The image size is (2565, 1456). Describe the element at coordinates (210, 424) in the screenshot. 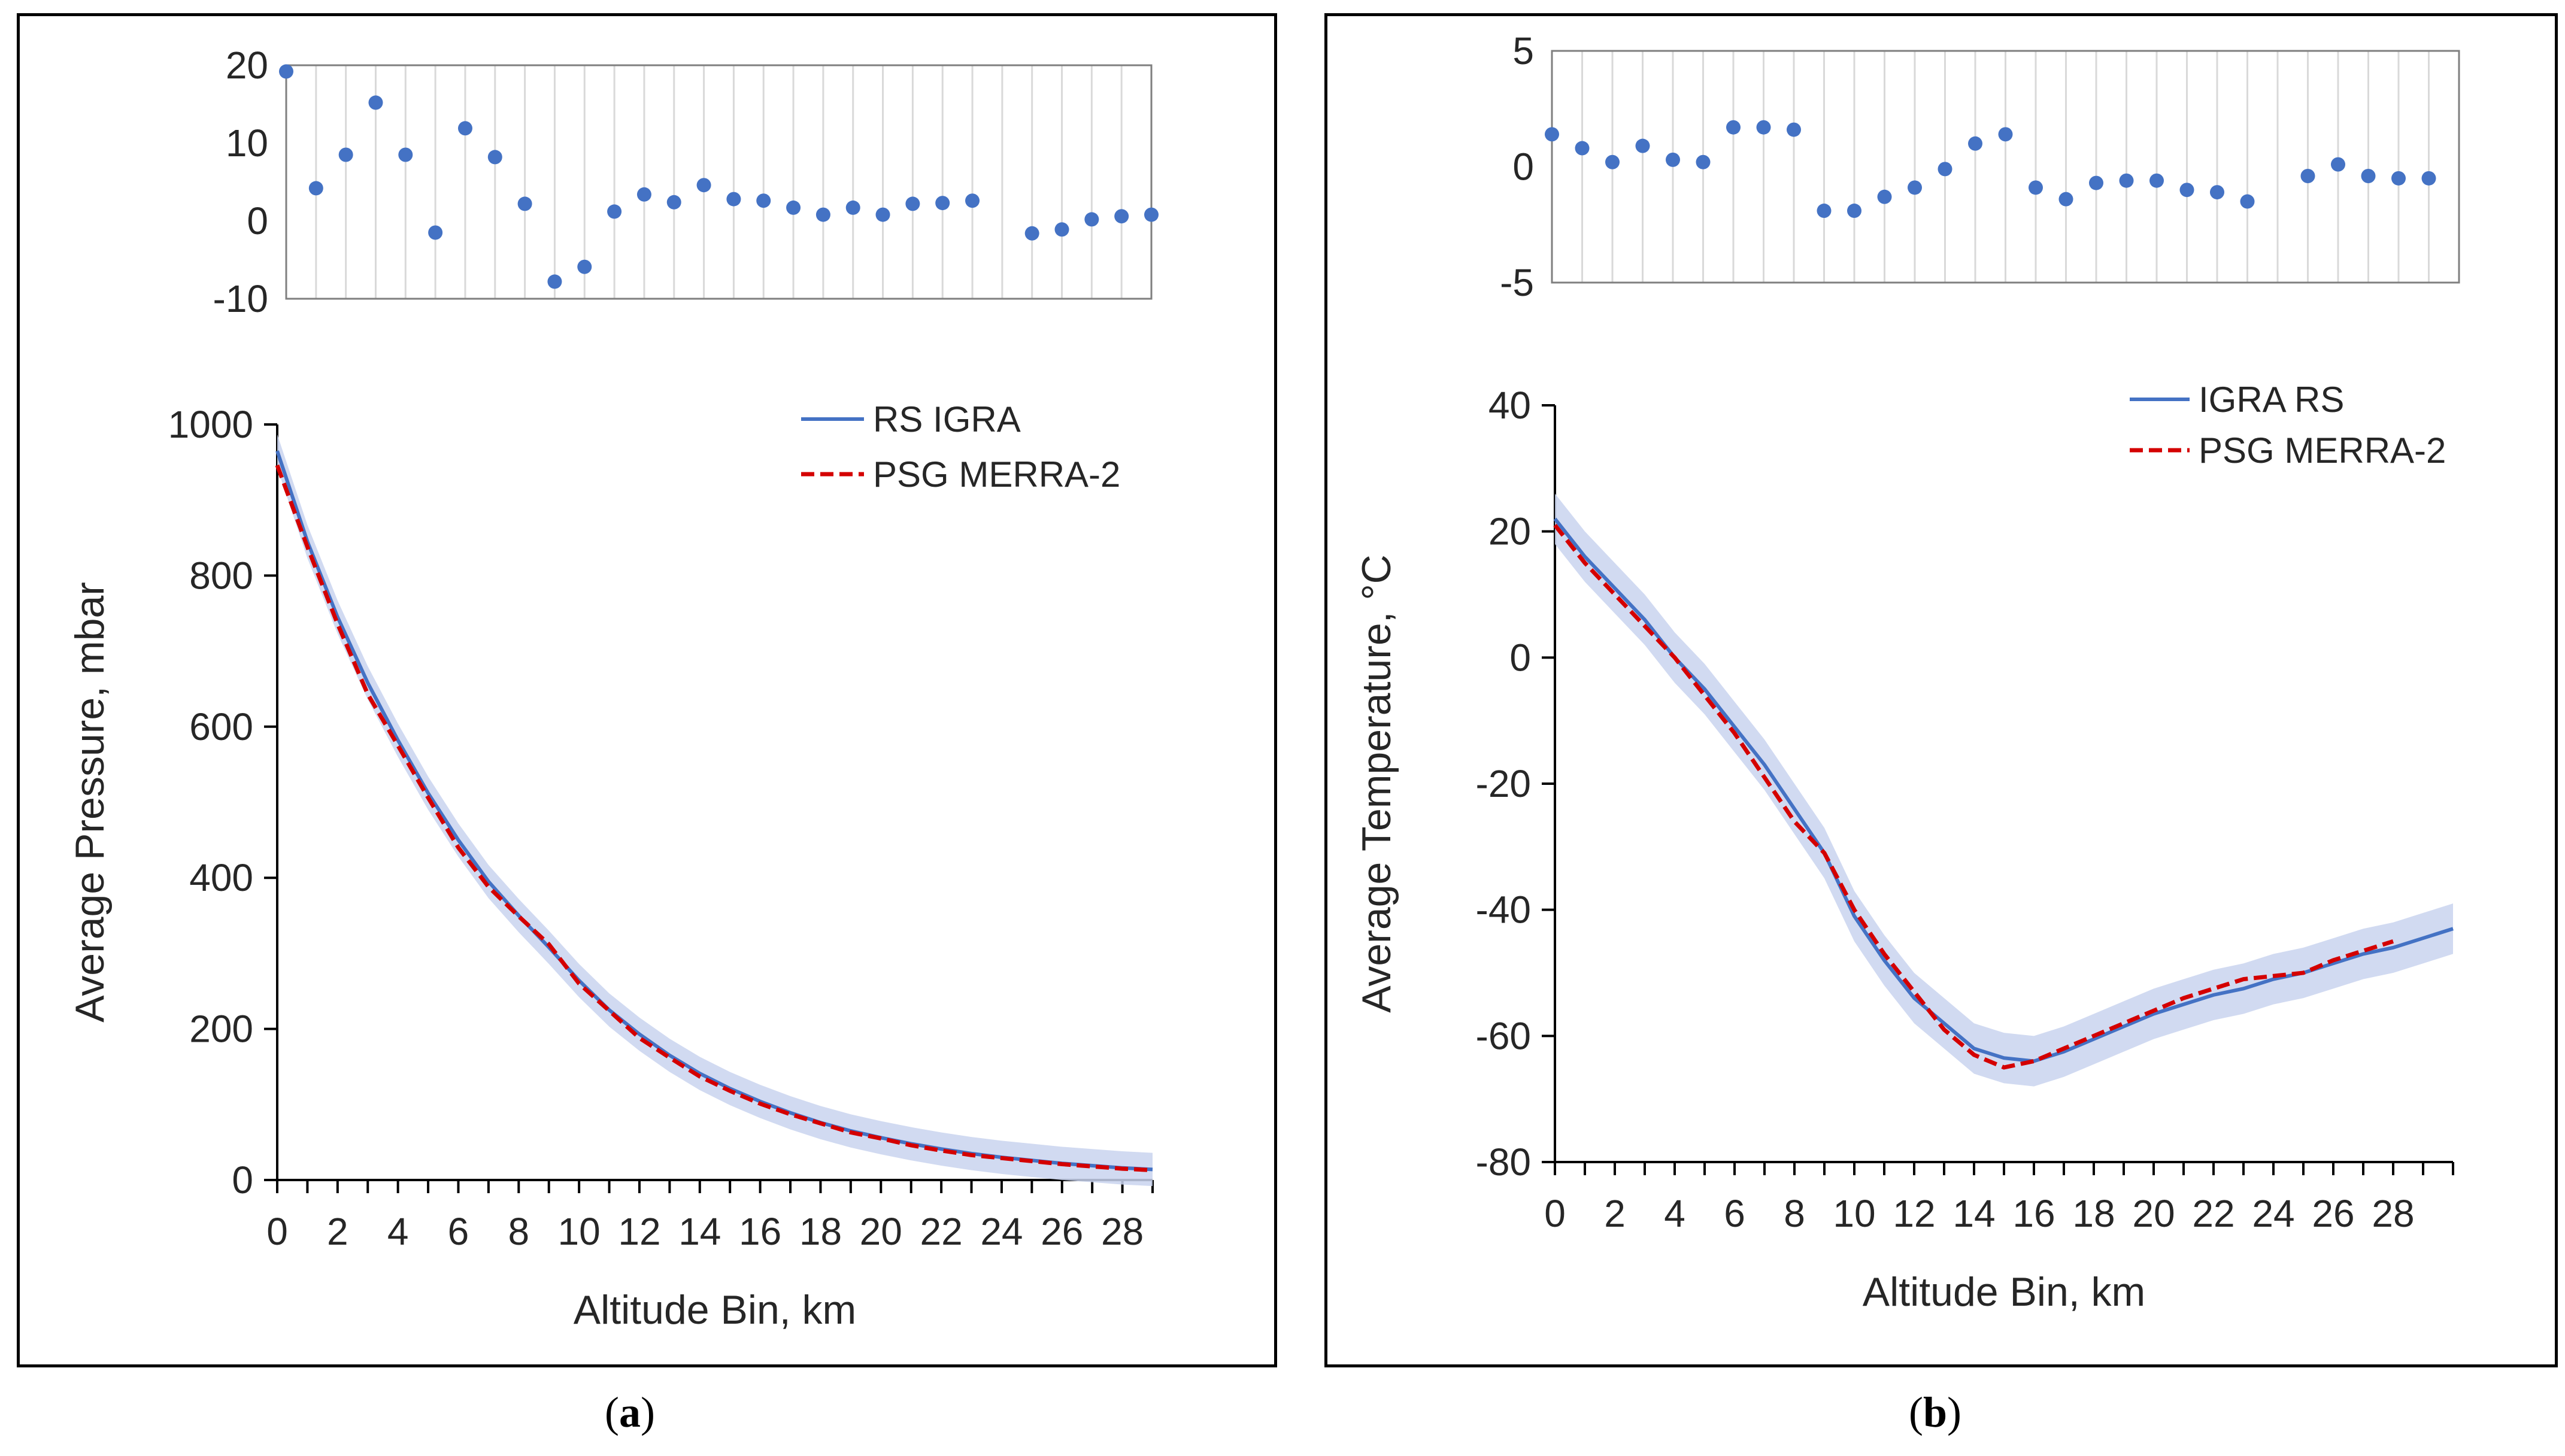

I see `a-y-tick-label: 1000` at that location.